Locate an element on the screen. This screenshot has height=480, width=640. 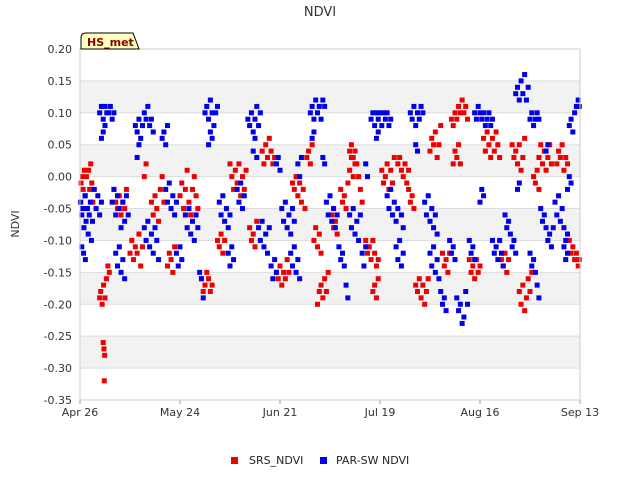
y-tick-label: 0.15 is located at coordinates (60, 81).